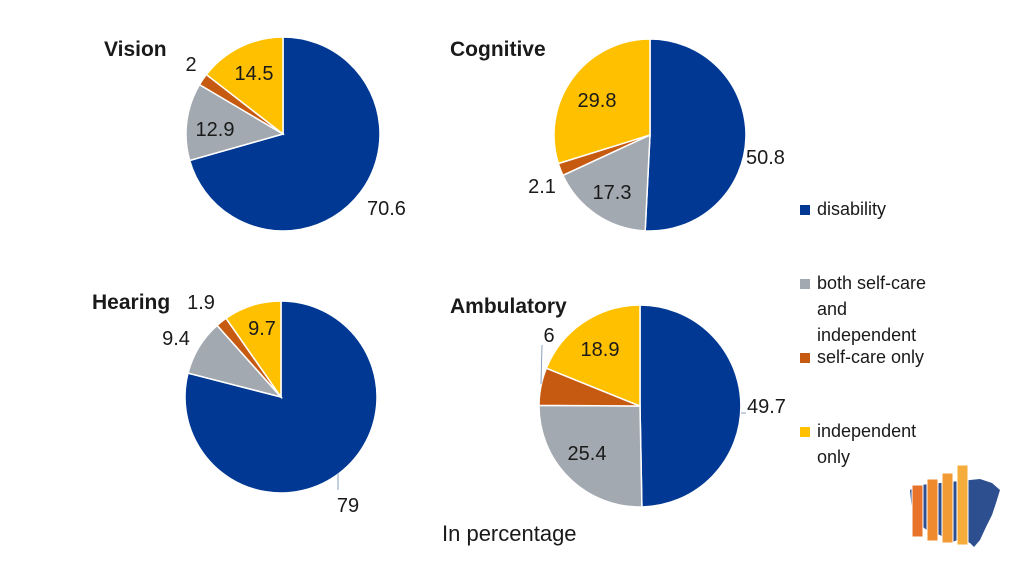  What do you see at coordinates (201, 303) in the screenshot?
I see `data-label-self-care-only: 1.9` at bounding box center [201, 303].